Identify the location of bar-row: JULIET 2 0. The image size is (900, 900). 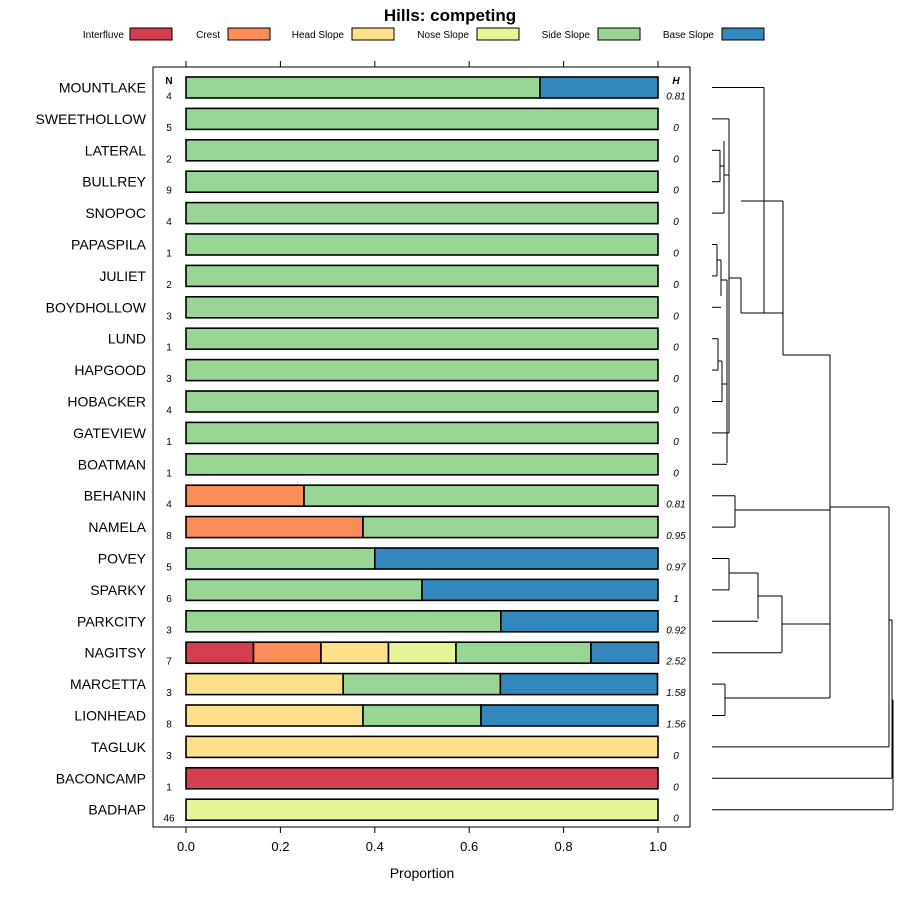
(389, 277).